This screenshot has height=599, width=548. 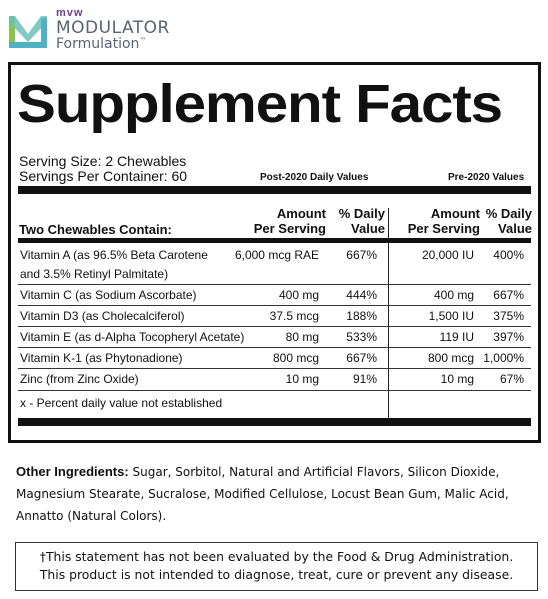 I want to click on brand-logo: mvw MODULATOR Formulation™, so click(x=89, y=31).